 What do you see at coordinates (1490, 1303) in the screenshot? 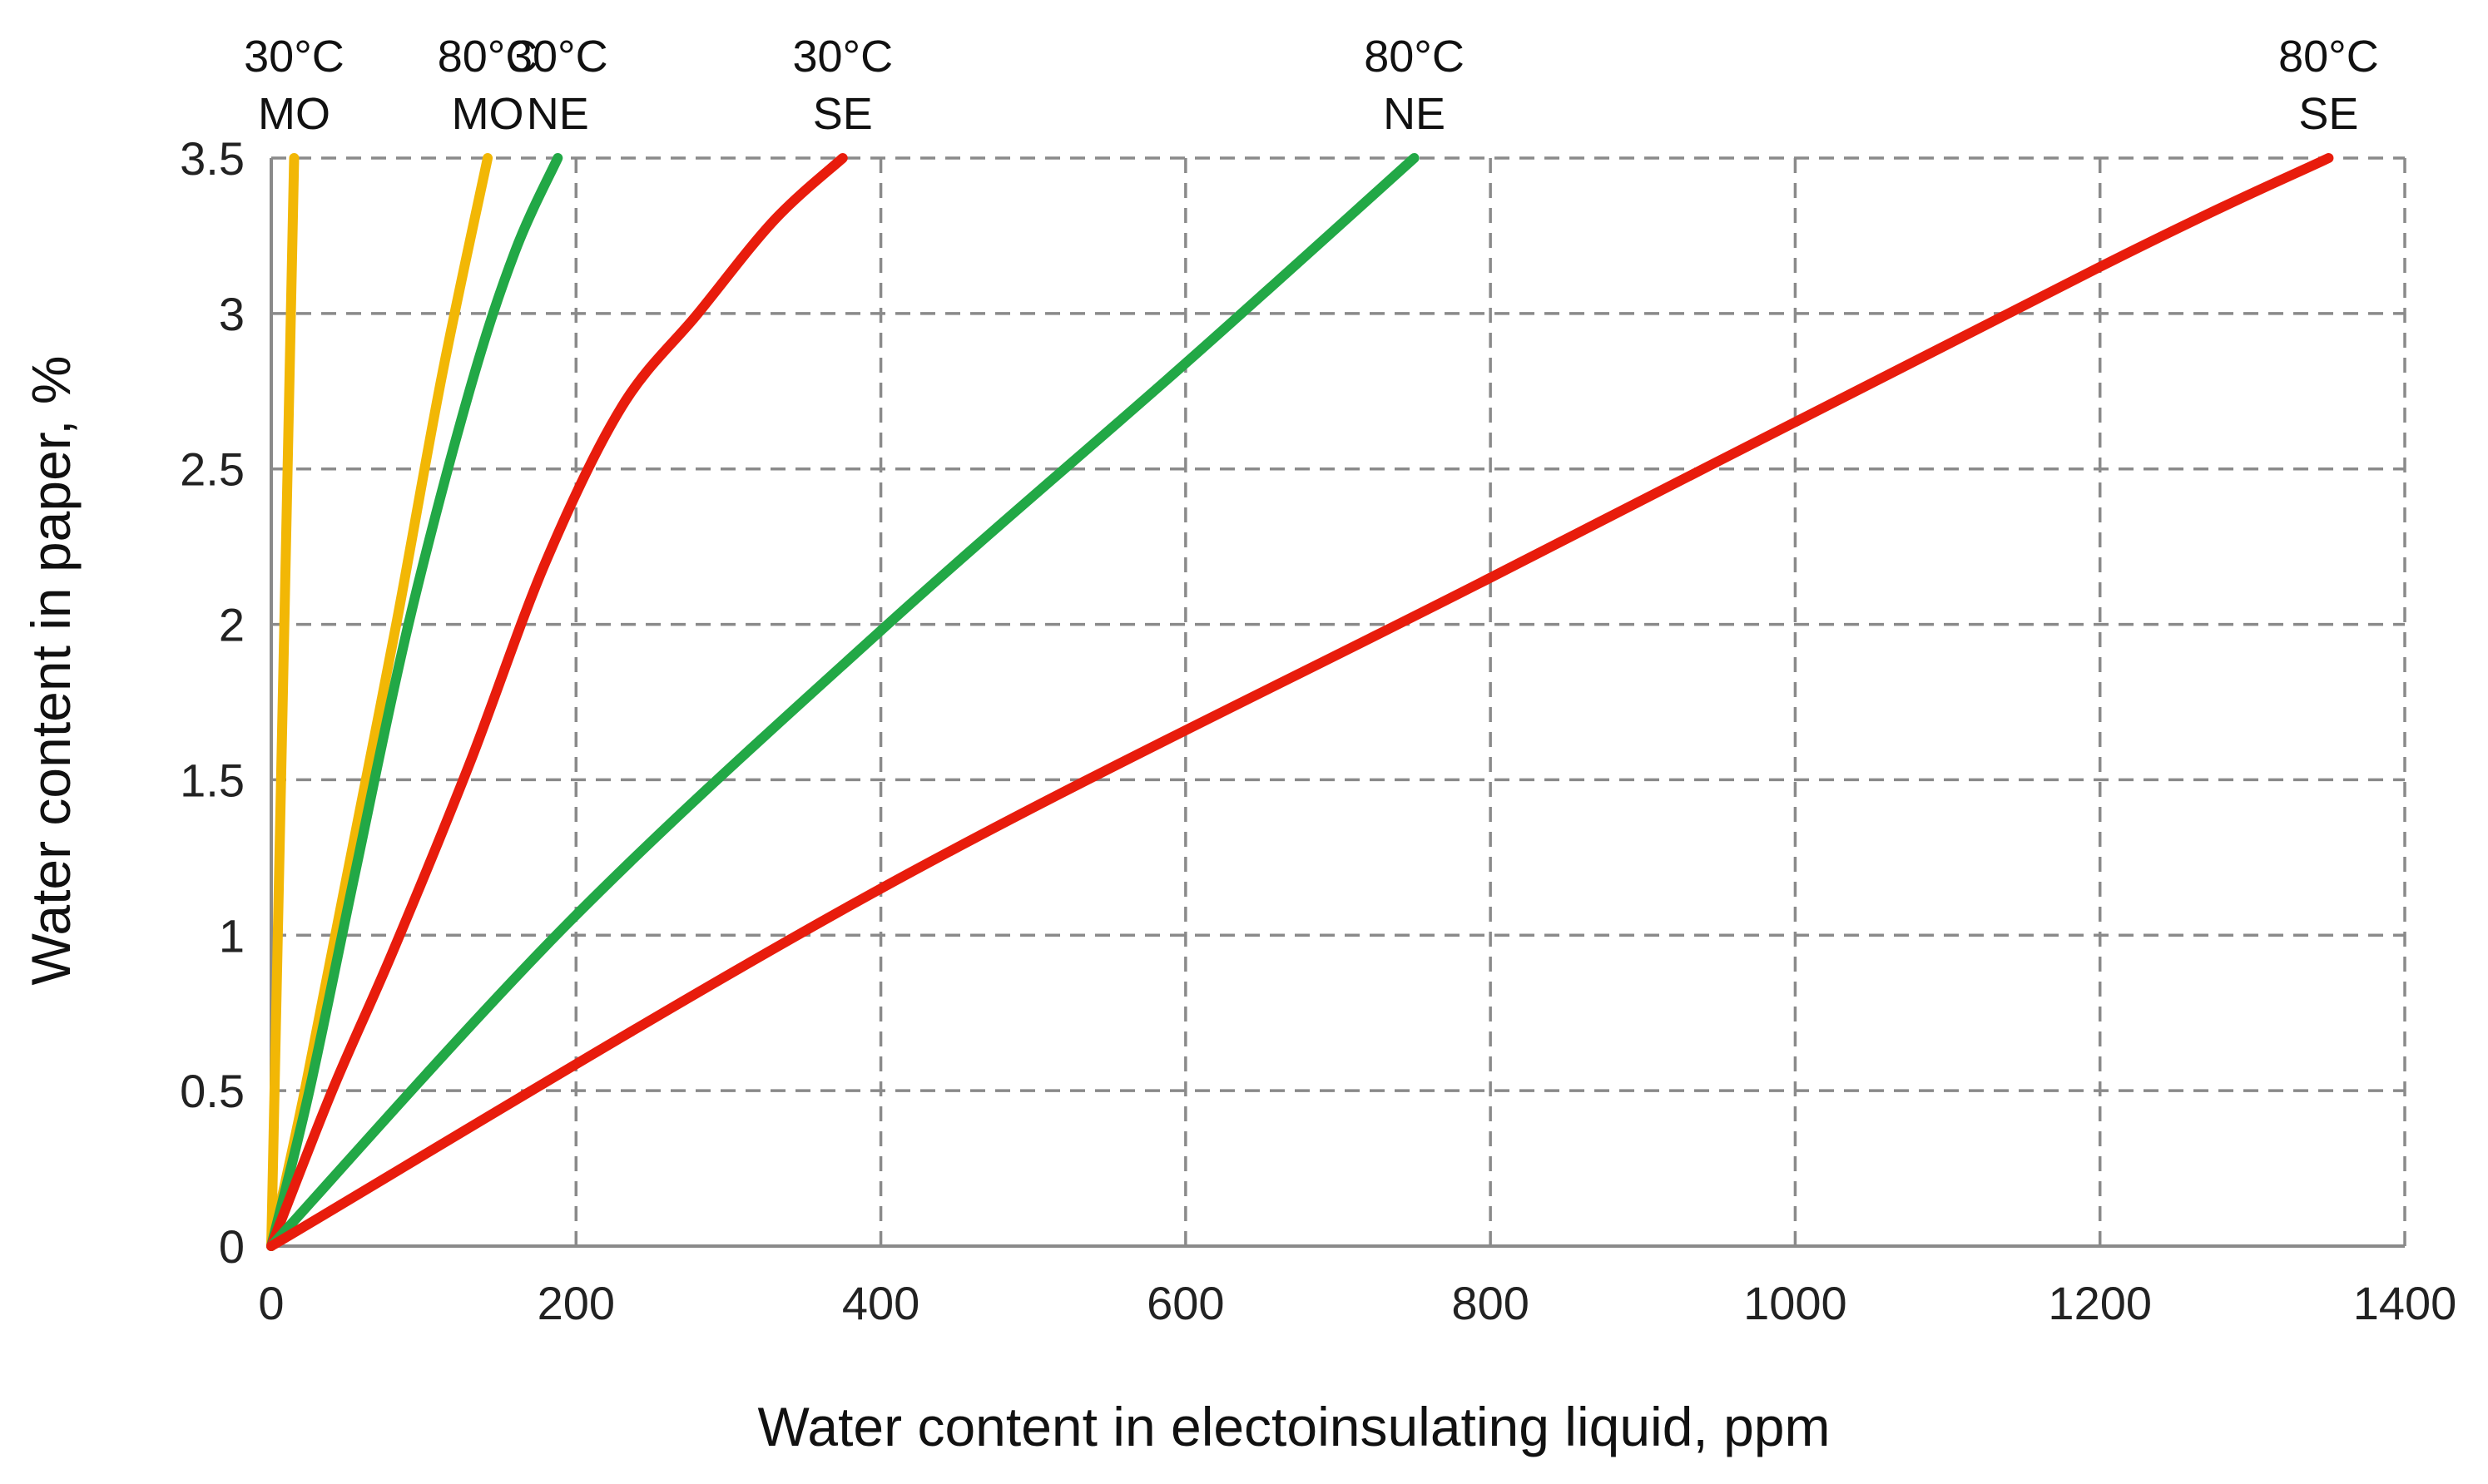
I see `x-tick-label: 800` at bounding box center [1490, 1303].